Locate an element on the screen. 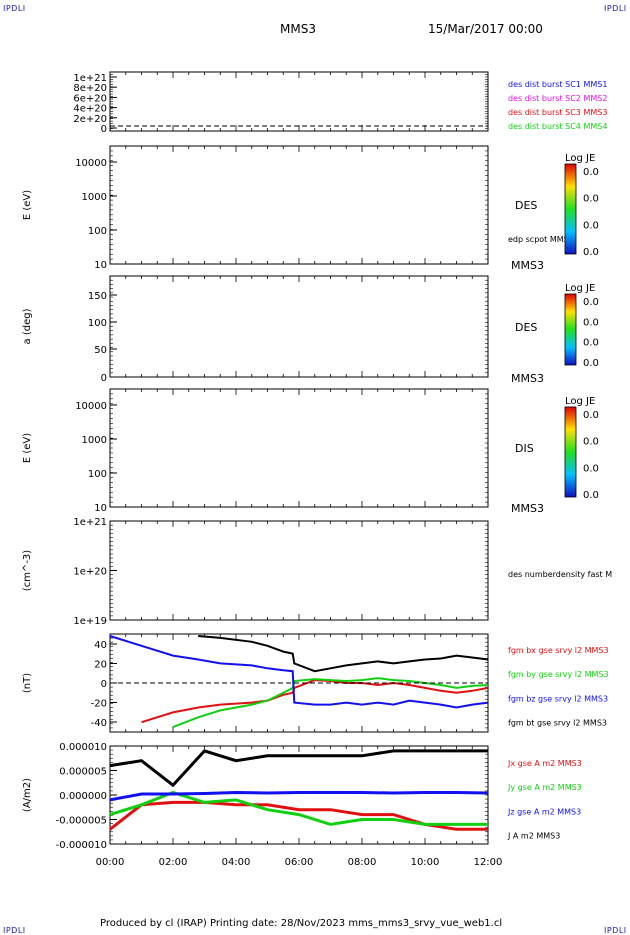  y-tick-label: 6e+20 is located at coordinates (90, 98).